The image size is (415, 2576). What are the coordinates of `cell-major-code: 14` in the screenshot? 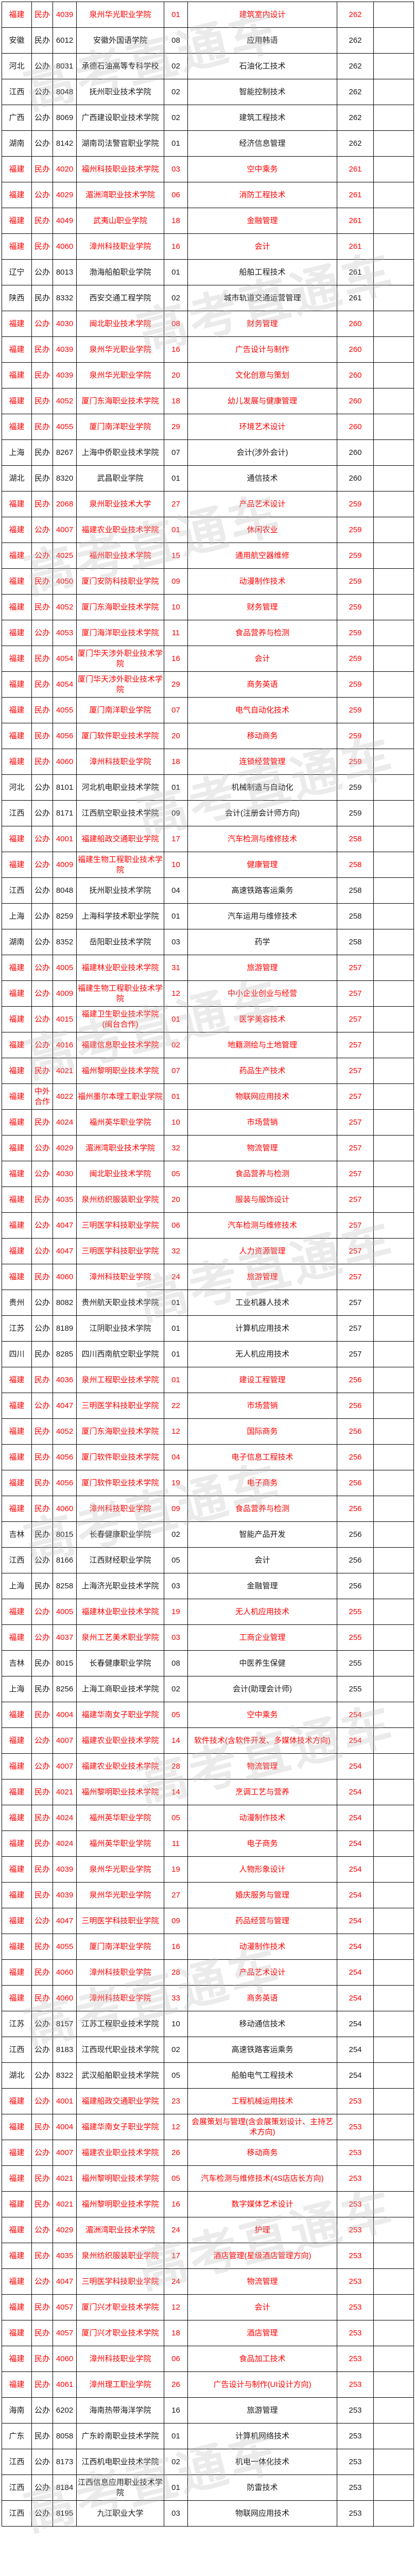 It's located at (176, 1740).